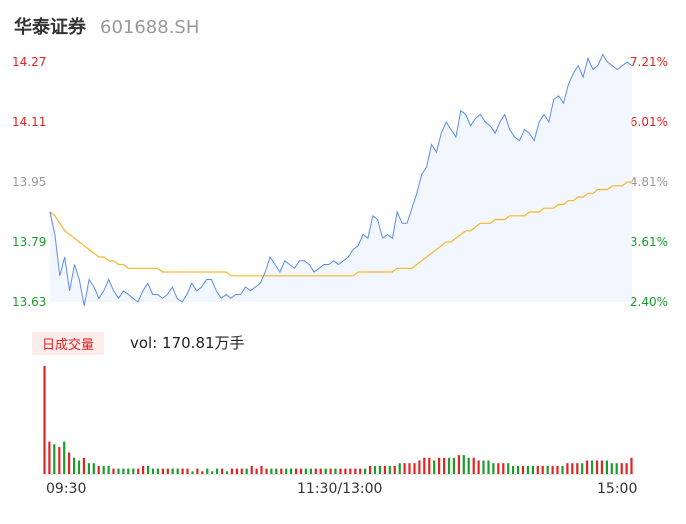  Describe the element at coordinates (648, 62) in the screenshot. I see `y-right-tick: 7.21%` at that location.